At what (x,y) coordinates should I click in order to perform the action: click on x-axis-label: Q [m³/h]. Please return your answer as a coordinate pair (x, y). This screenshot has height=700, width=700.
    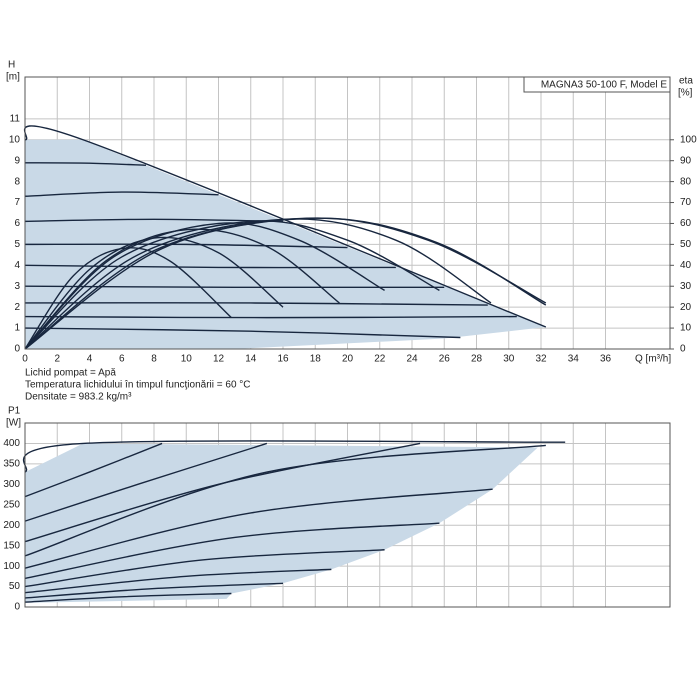
    Looking at the image, I should click on (653, 359).